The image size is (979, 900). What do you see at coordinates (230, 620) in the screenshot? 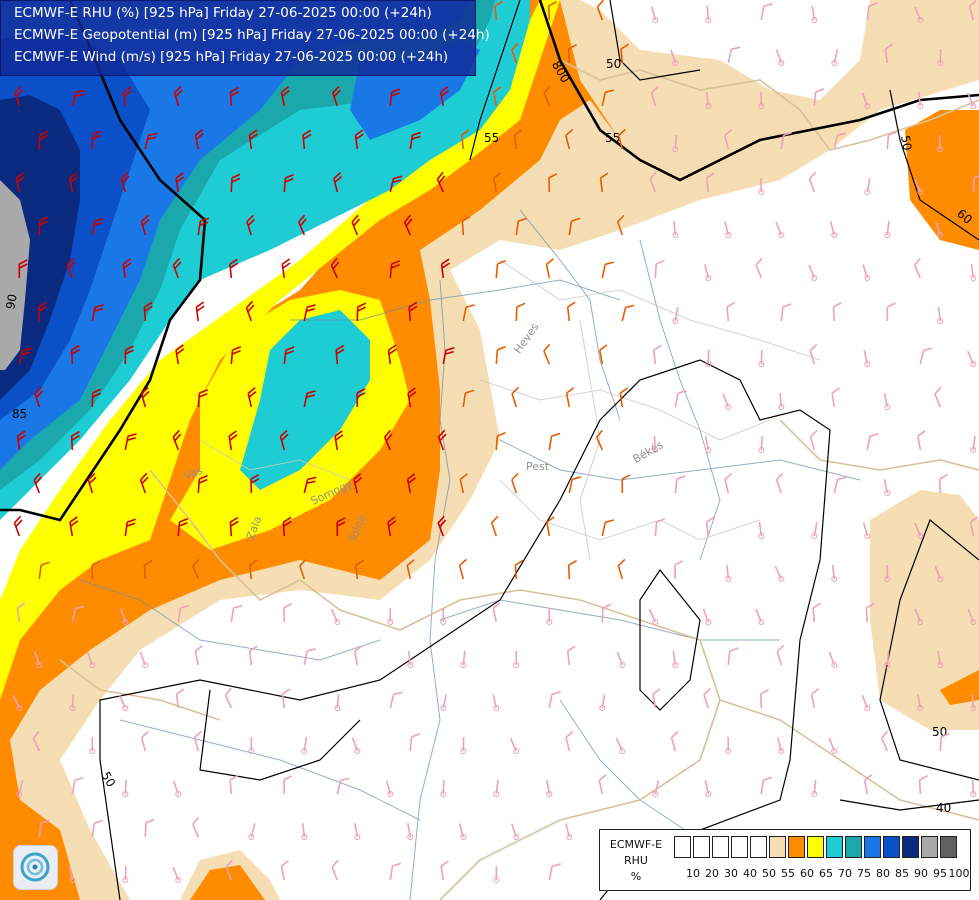
I see `river` at bounding box center [230, 620].